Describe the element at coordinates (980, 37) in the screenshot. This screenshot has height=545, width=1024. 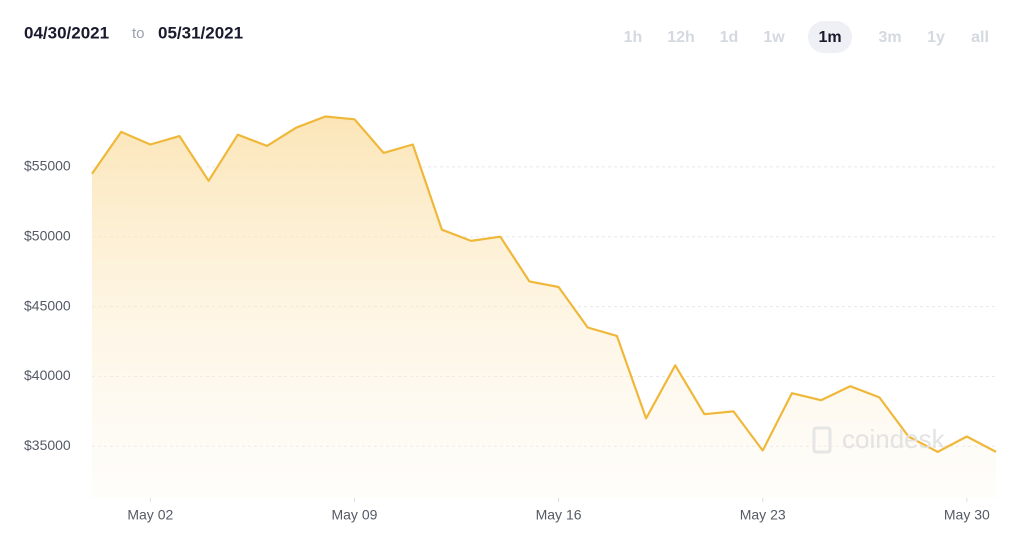
I see `range-button: all` at that location.